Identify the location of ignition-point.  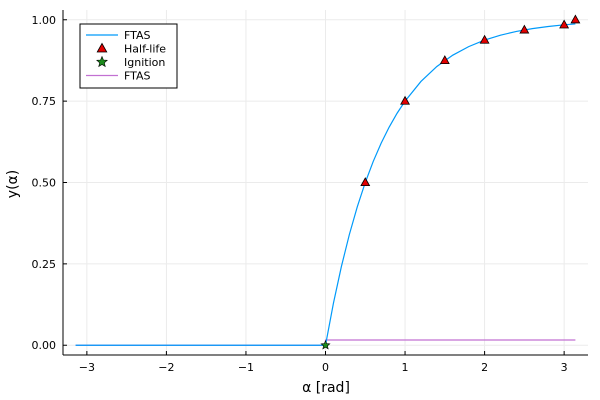
(325, 344).